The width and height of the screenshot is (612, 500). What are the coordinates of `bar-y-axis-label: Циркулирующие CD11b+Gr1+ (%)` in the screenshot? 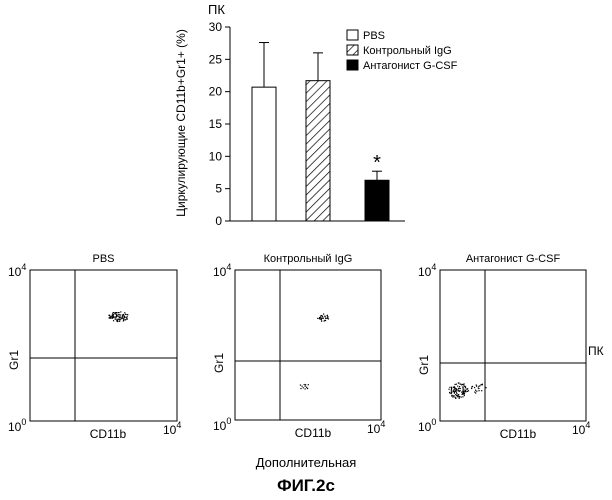 It's located at (181, 123).